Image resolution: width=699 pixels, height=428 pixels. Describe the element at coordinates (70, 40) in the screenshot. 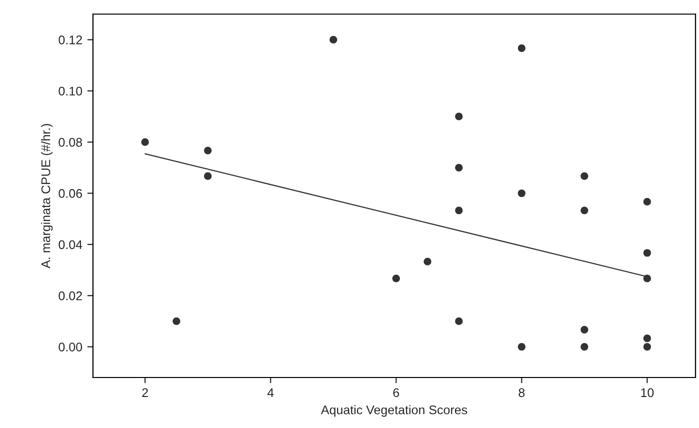

I see `y-tick-label: 0.12` at that location.